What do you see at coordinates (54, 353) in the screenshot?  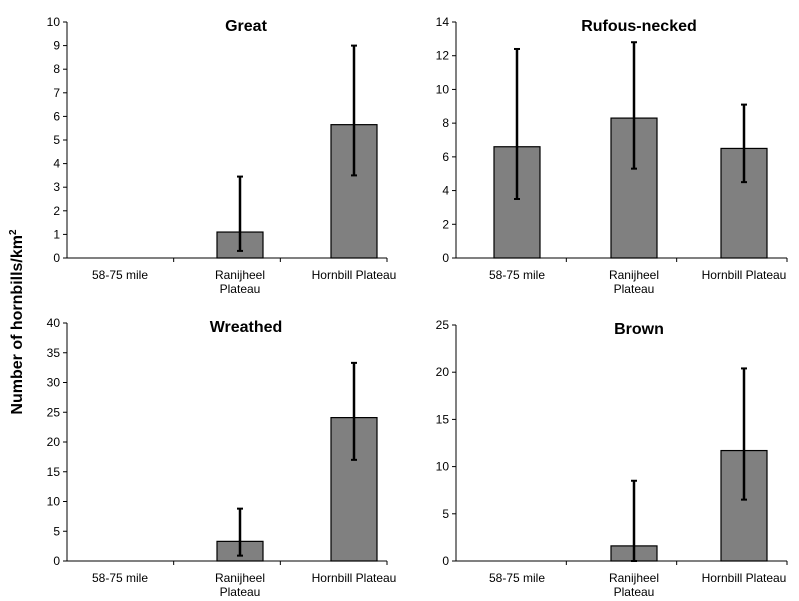 I see `y-tick-label: 35` at bounding box center [54, 353].